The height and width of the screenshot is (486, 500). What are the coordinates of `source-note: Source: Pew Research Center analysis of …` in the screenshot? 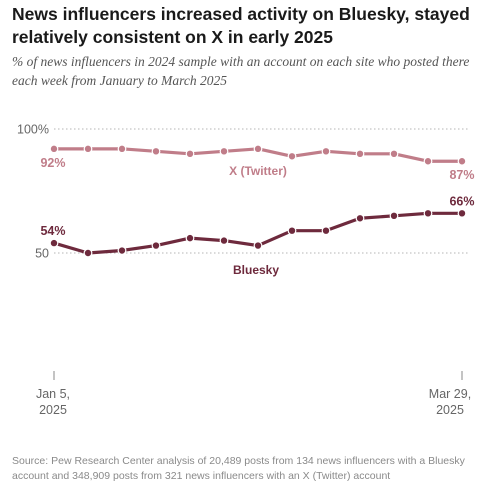 It's located at (238, 468).